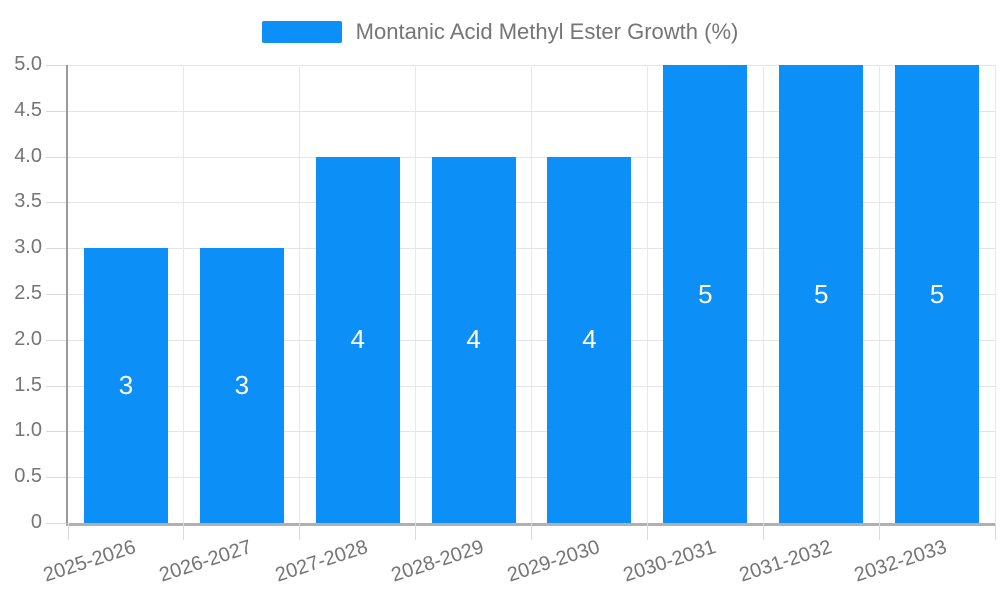  I want to click on y-axis-tick-label: 1.5, so click(28, 384).